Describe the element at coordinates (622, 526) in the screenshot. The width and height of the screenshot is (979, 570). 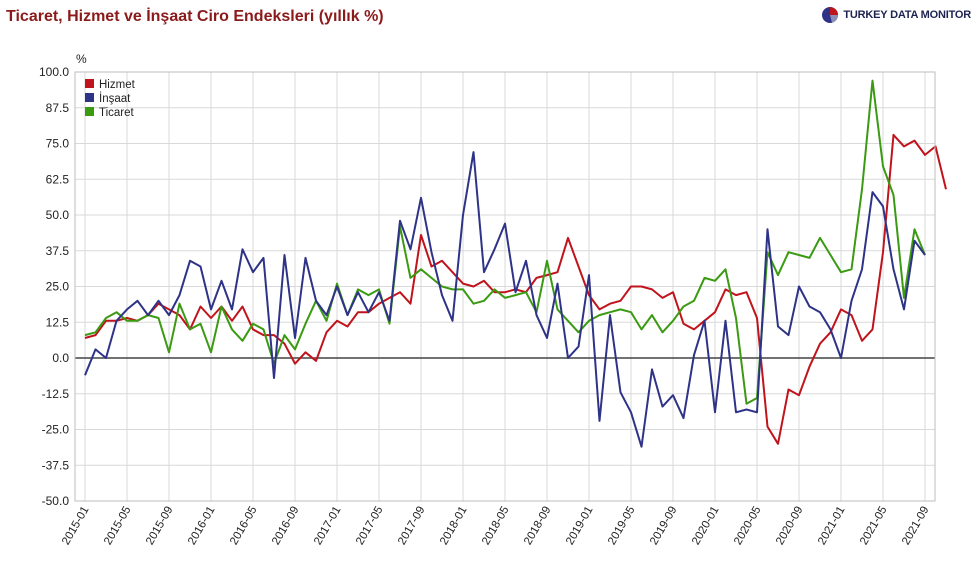
I see `x-tick-label: 2019-05` at that location.